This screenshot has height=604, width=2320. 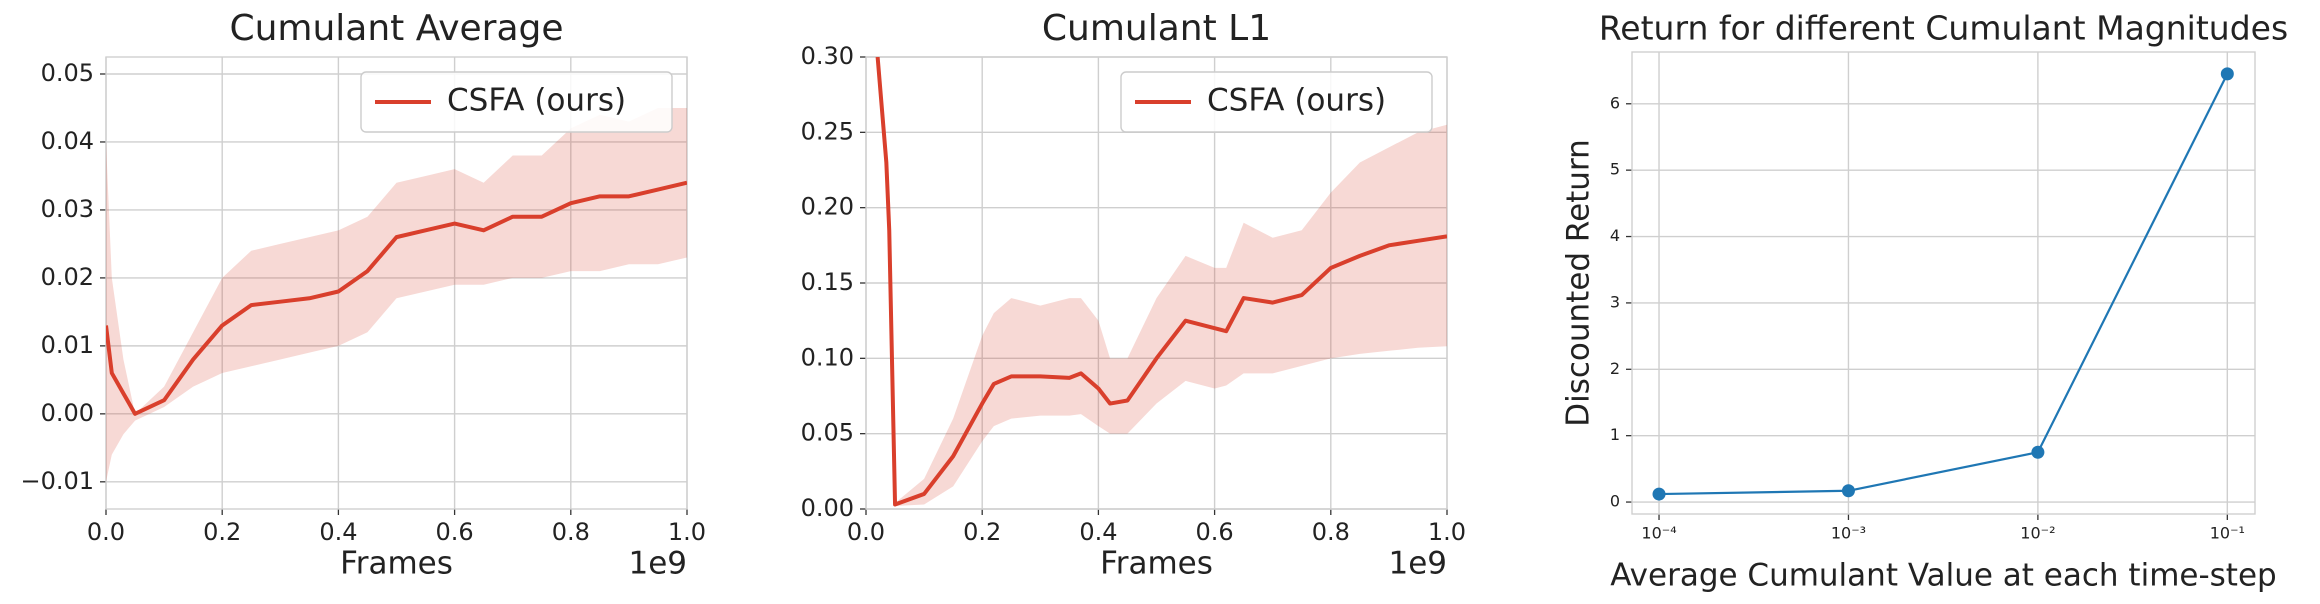 I want to click on y-tick-label: 2, so click(x=1615, y=368).